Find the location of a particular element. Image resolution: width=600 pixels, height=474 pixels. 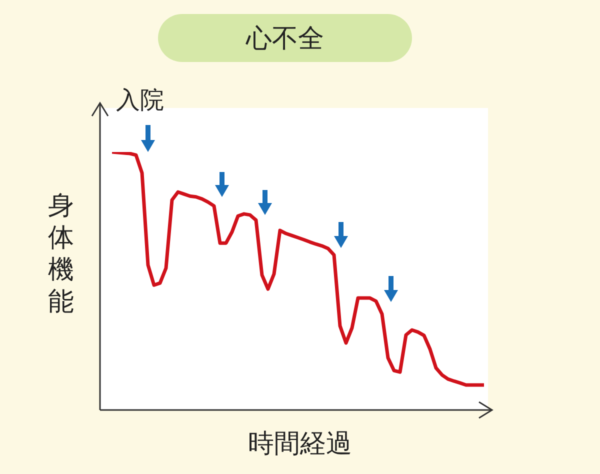

chart-title: 心不全 is located at coordinates (285, 38).